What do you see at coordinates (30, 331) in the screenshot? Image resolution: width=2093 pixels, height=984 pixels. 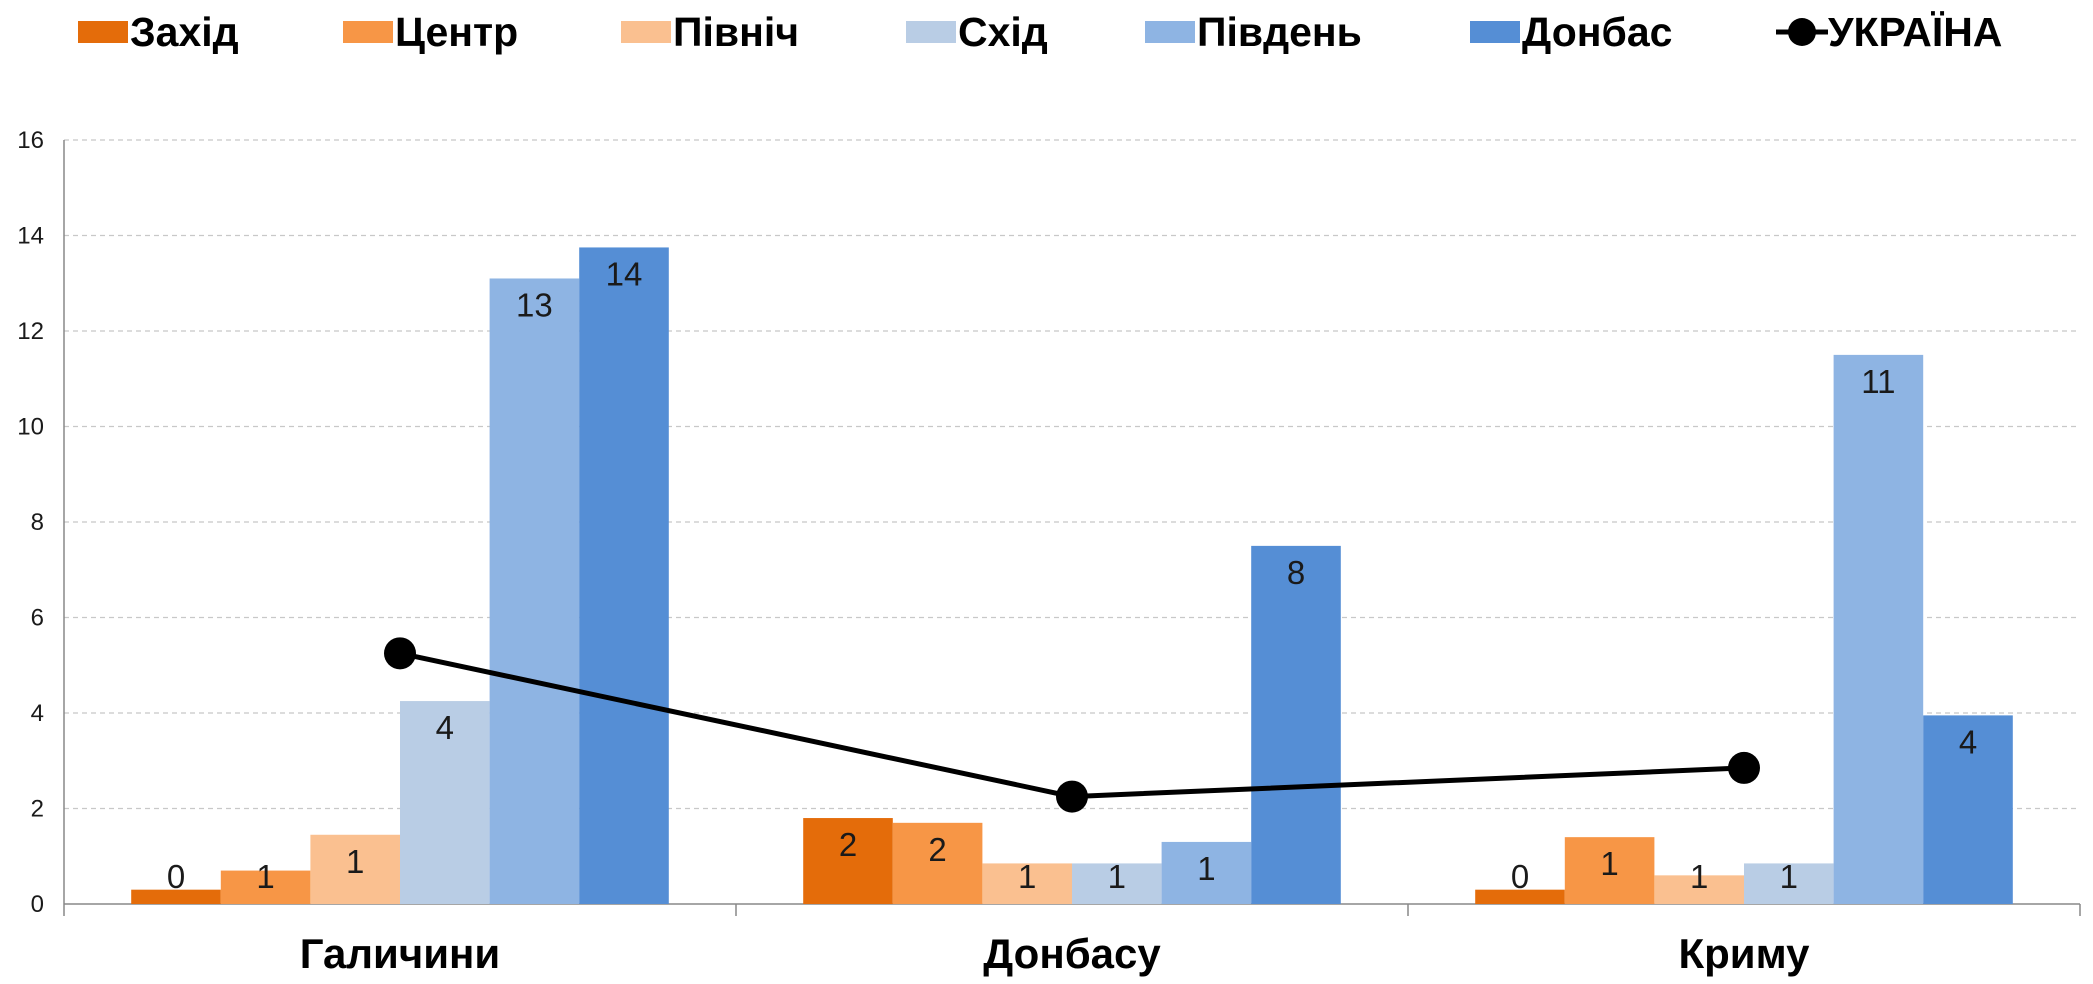 I see `y-tick-label: 12` at bounding box center [30, 331].